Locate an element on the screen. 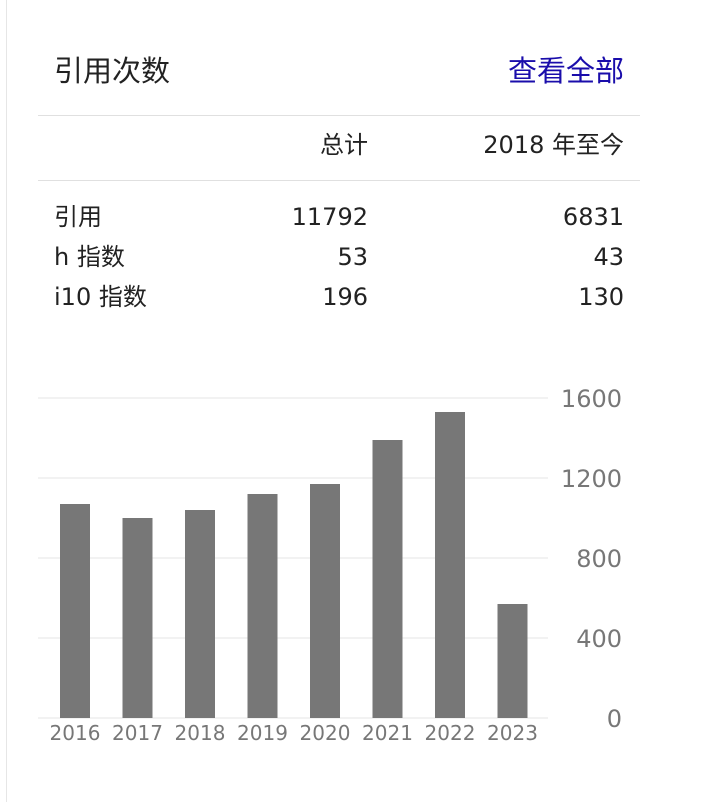  x-tick-label: 2020 is located at coordinates (325, 733).